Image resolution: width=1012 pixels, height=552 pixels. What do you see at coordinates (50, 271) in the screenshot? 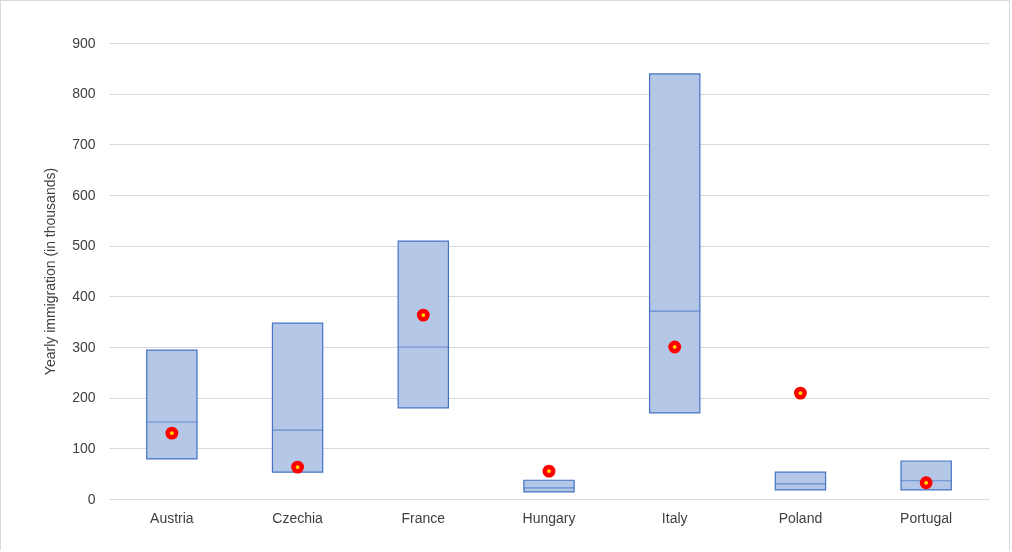
I see `y-axis-title: Yearly immigration (in thousands)` at bounding box center [50, 271].